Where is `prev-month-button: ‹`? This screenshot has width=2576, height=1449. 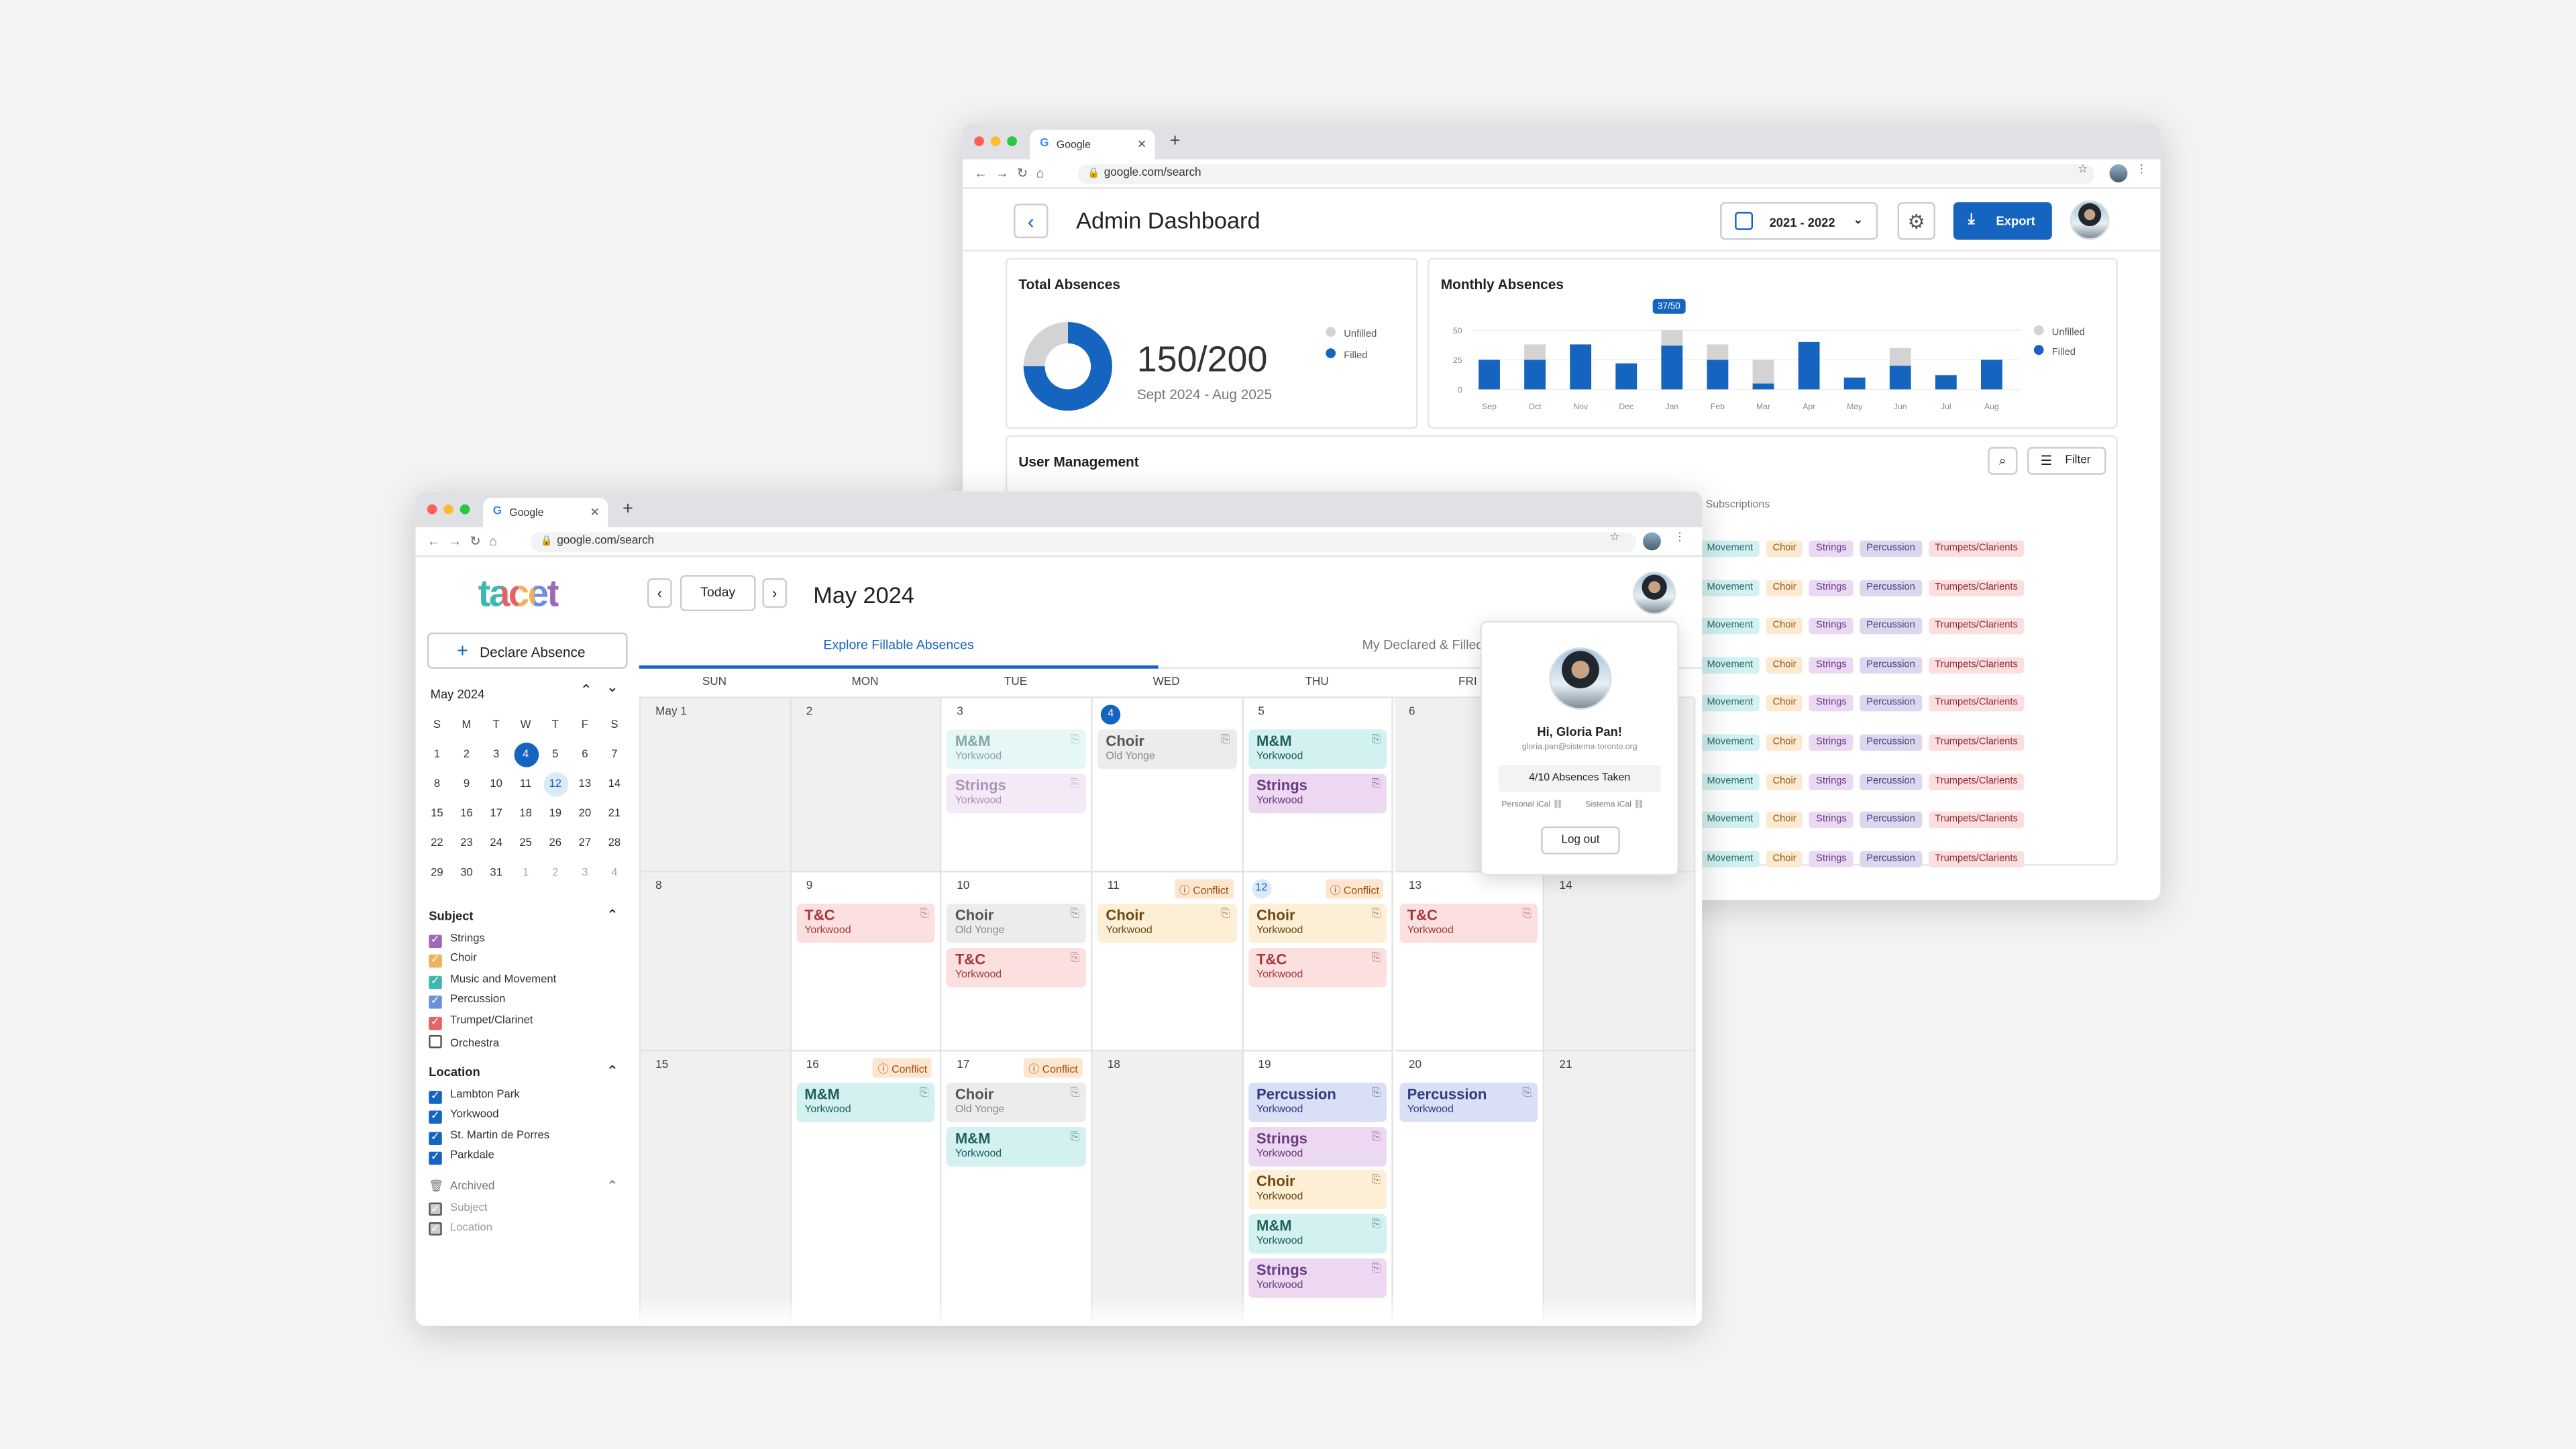 prev-month-button: ‹ is located at coordinates (659, 593).